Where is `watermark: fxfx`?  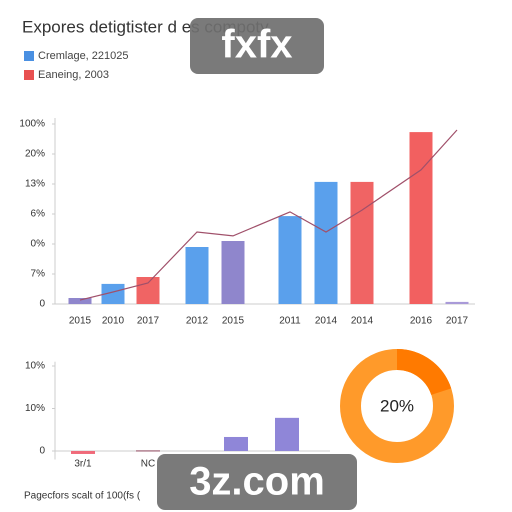 watermark: fxfx is located at coordinates (256, 45).